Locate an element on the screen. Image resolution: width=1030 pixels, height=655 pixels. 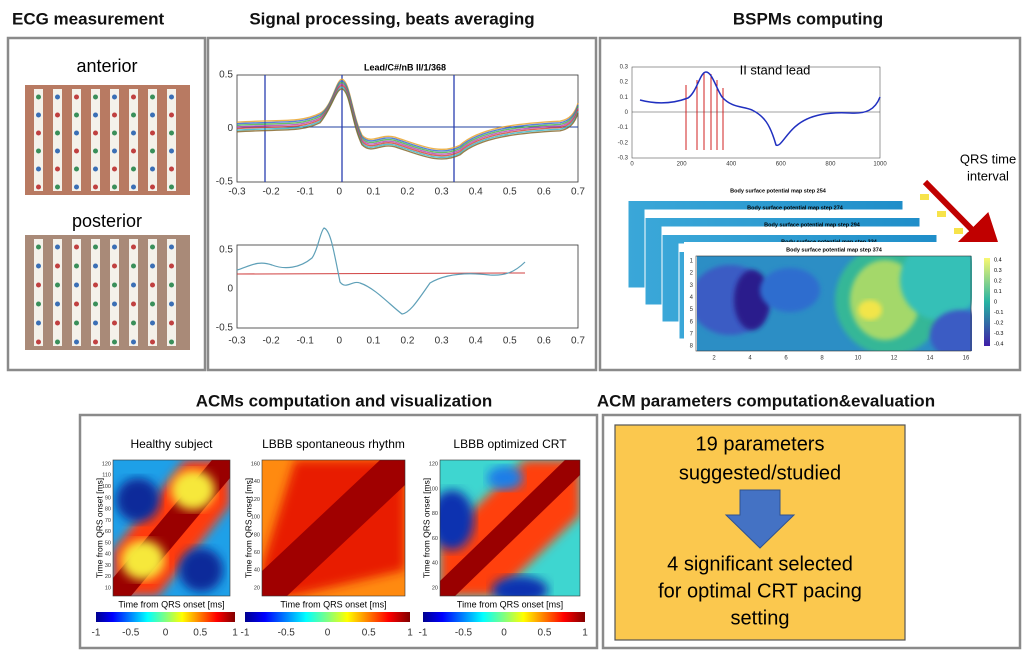
y-tick-label: -0.3 is located at coordinates (623, 159).